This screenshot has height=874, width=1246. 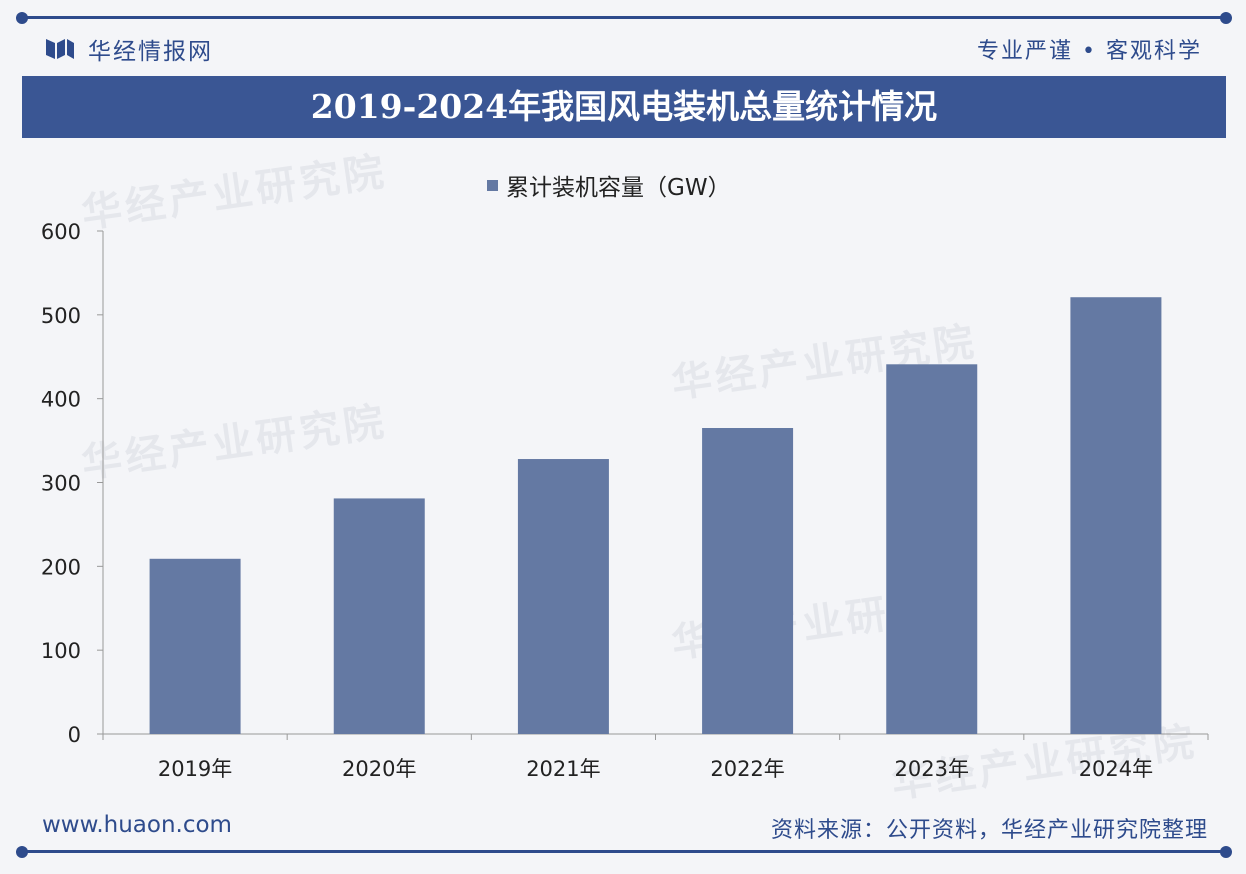 I want to click on header: 华经情报网 专业严谨 • 客观科学, so click(x=624, y=47).